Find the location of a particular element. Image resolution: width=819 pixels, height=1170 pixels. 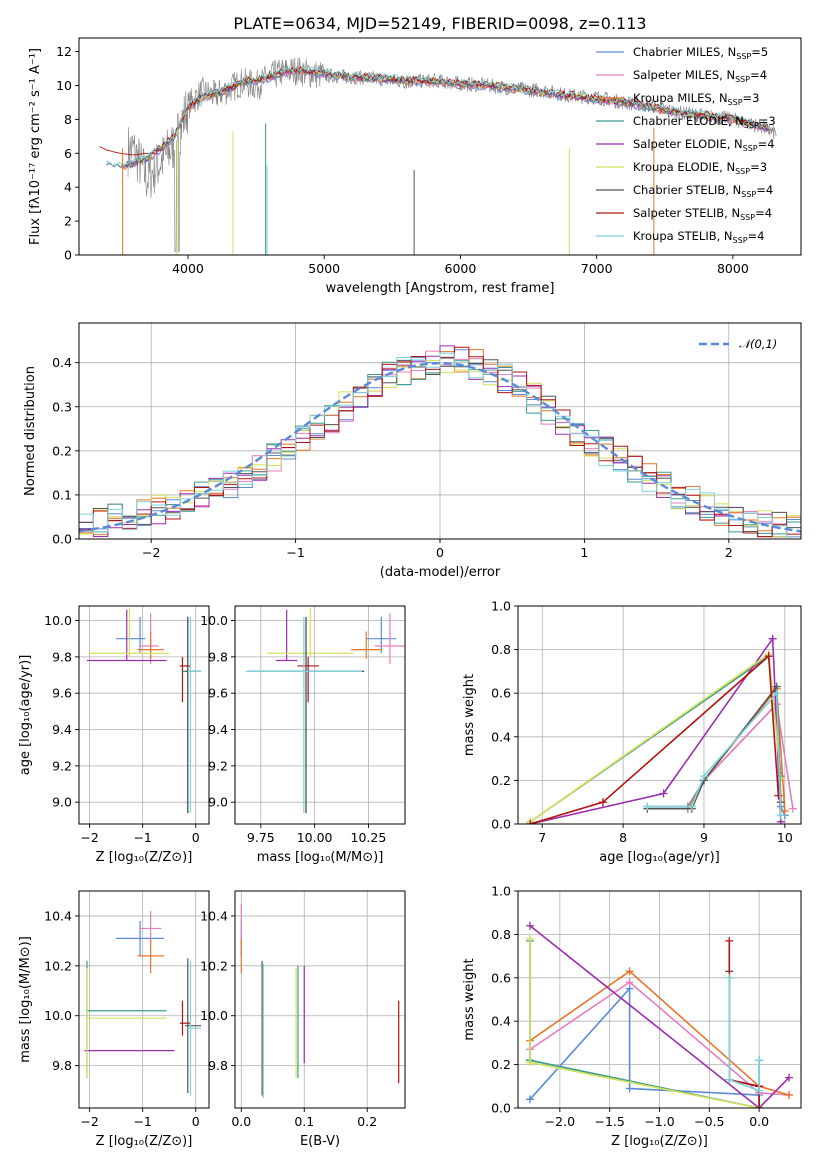

legend-label-salpeter-elodie-n: Salpeter ELODIE, NSSP=4 is located at coordinates (704, 145).